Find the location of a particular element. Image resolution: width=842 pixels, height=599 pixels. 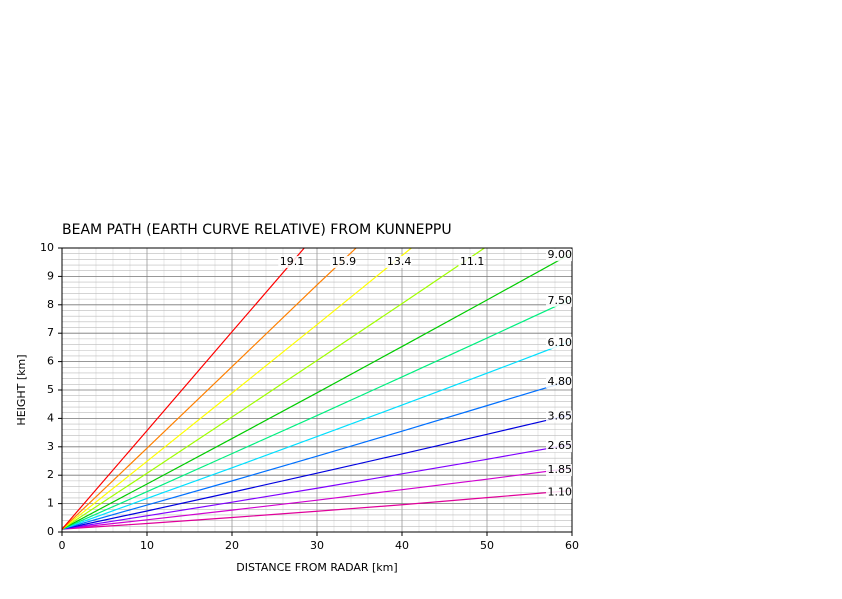

x-axis-label: DISTANCE FROM RADAR [km] is located at coordinates (316, 567).